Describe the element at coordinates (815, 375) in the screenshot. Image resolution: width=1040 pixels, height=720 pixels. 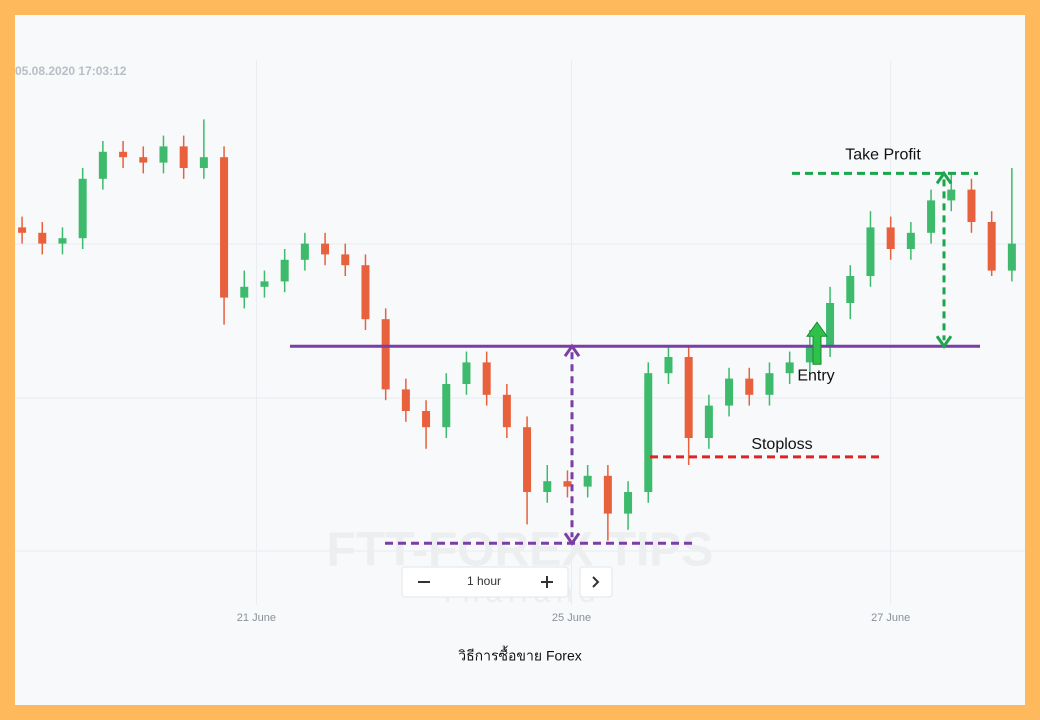
I see `entry-label: Entry` at that location.